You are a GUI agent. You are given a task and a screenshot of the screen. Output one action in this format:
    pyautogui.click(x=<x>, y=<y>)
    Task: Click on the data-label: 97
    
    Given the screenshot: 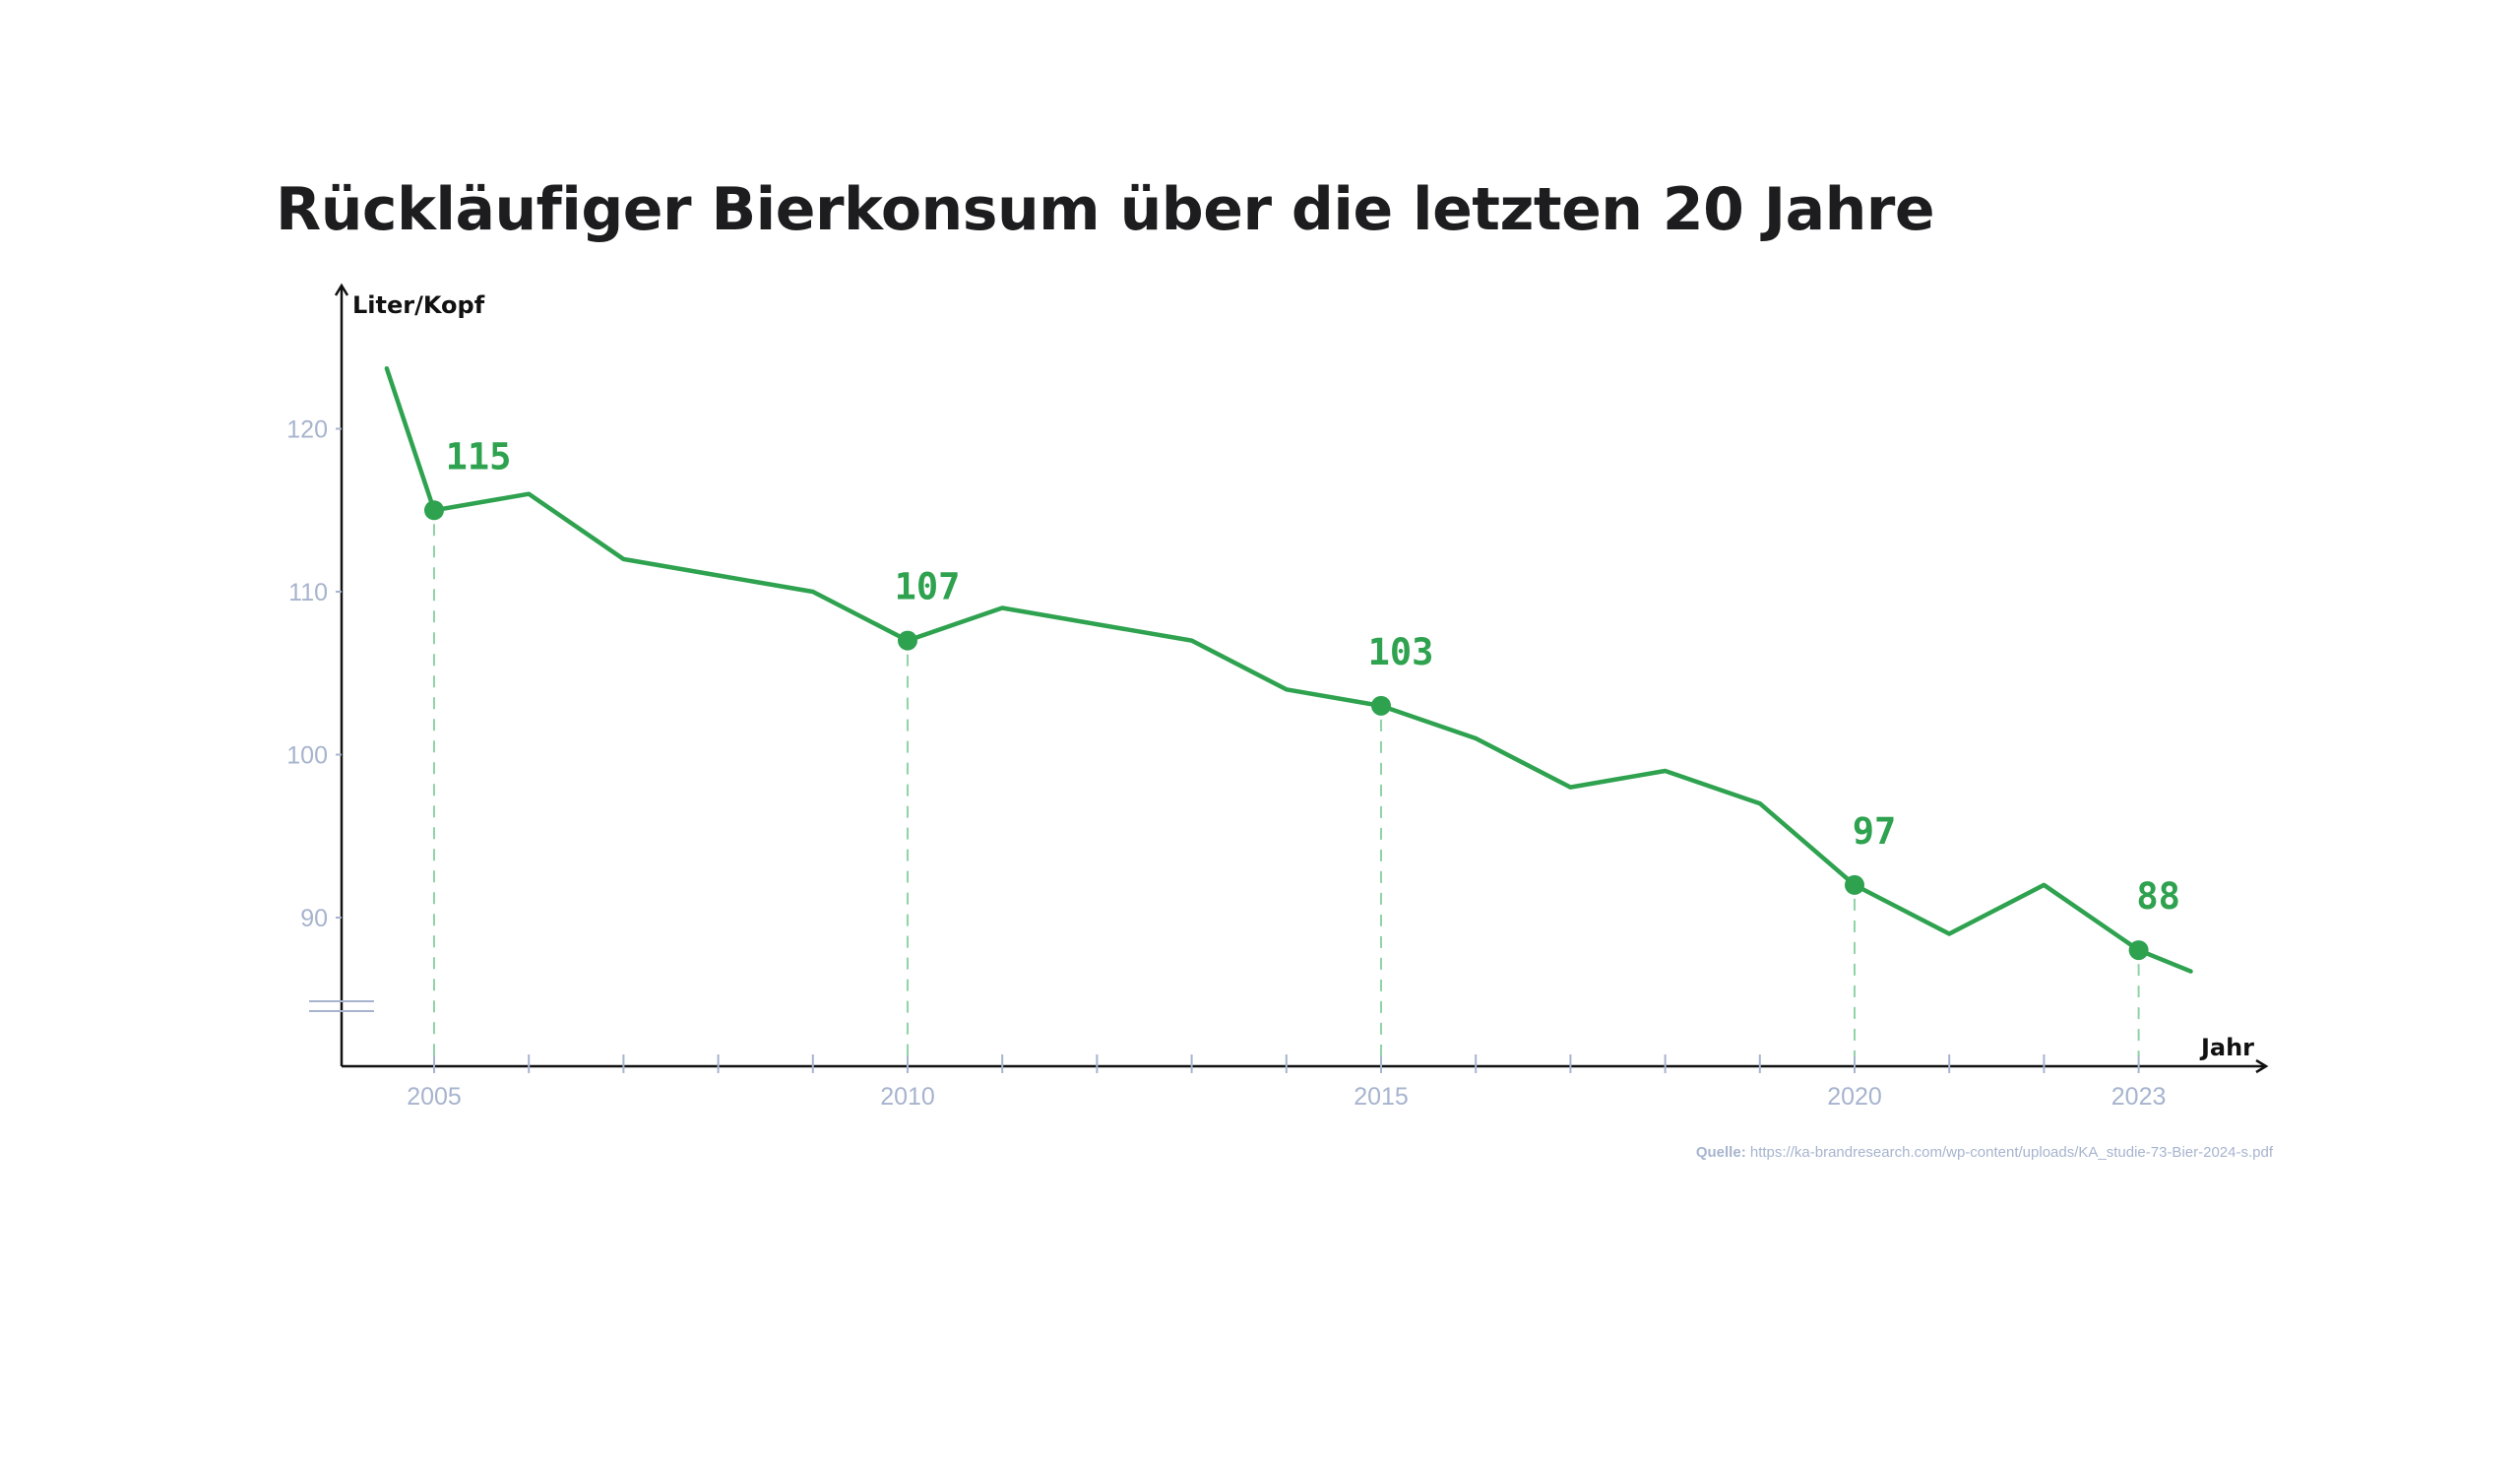 What is the action you would take?
    pyautogui.click(x=1875, y=832)
    